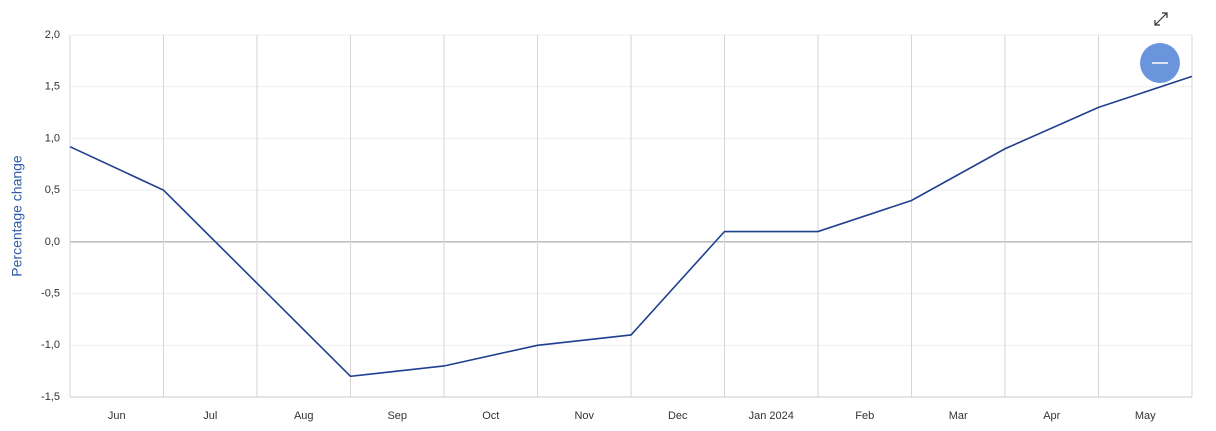 The width and height of the screenshot is (1216, 431). Describe the element at coordinates (1051, 416) in the screenshot. I see `x-tick-label: Apr` at that location.